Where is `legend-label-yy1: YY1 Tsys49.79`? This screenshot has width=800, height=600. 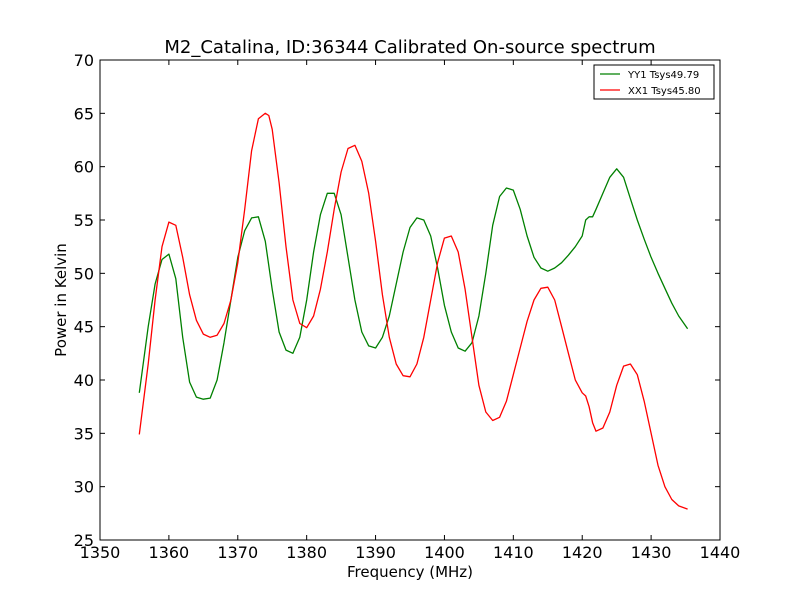 legend-label-yy1: YY1 Tsys49.79 is located at coordinates (663, 75).